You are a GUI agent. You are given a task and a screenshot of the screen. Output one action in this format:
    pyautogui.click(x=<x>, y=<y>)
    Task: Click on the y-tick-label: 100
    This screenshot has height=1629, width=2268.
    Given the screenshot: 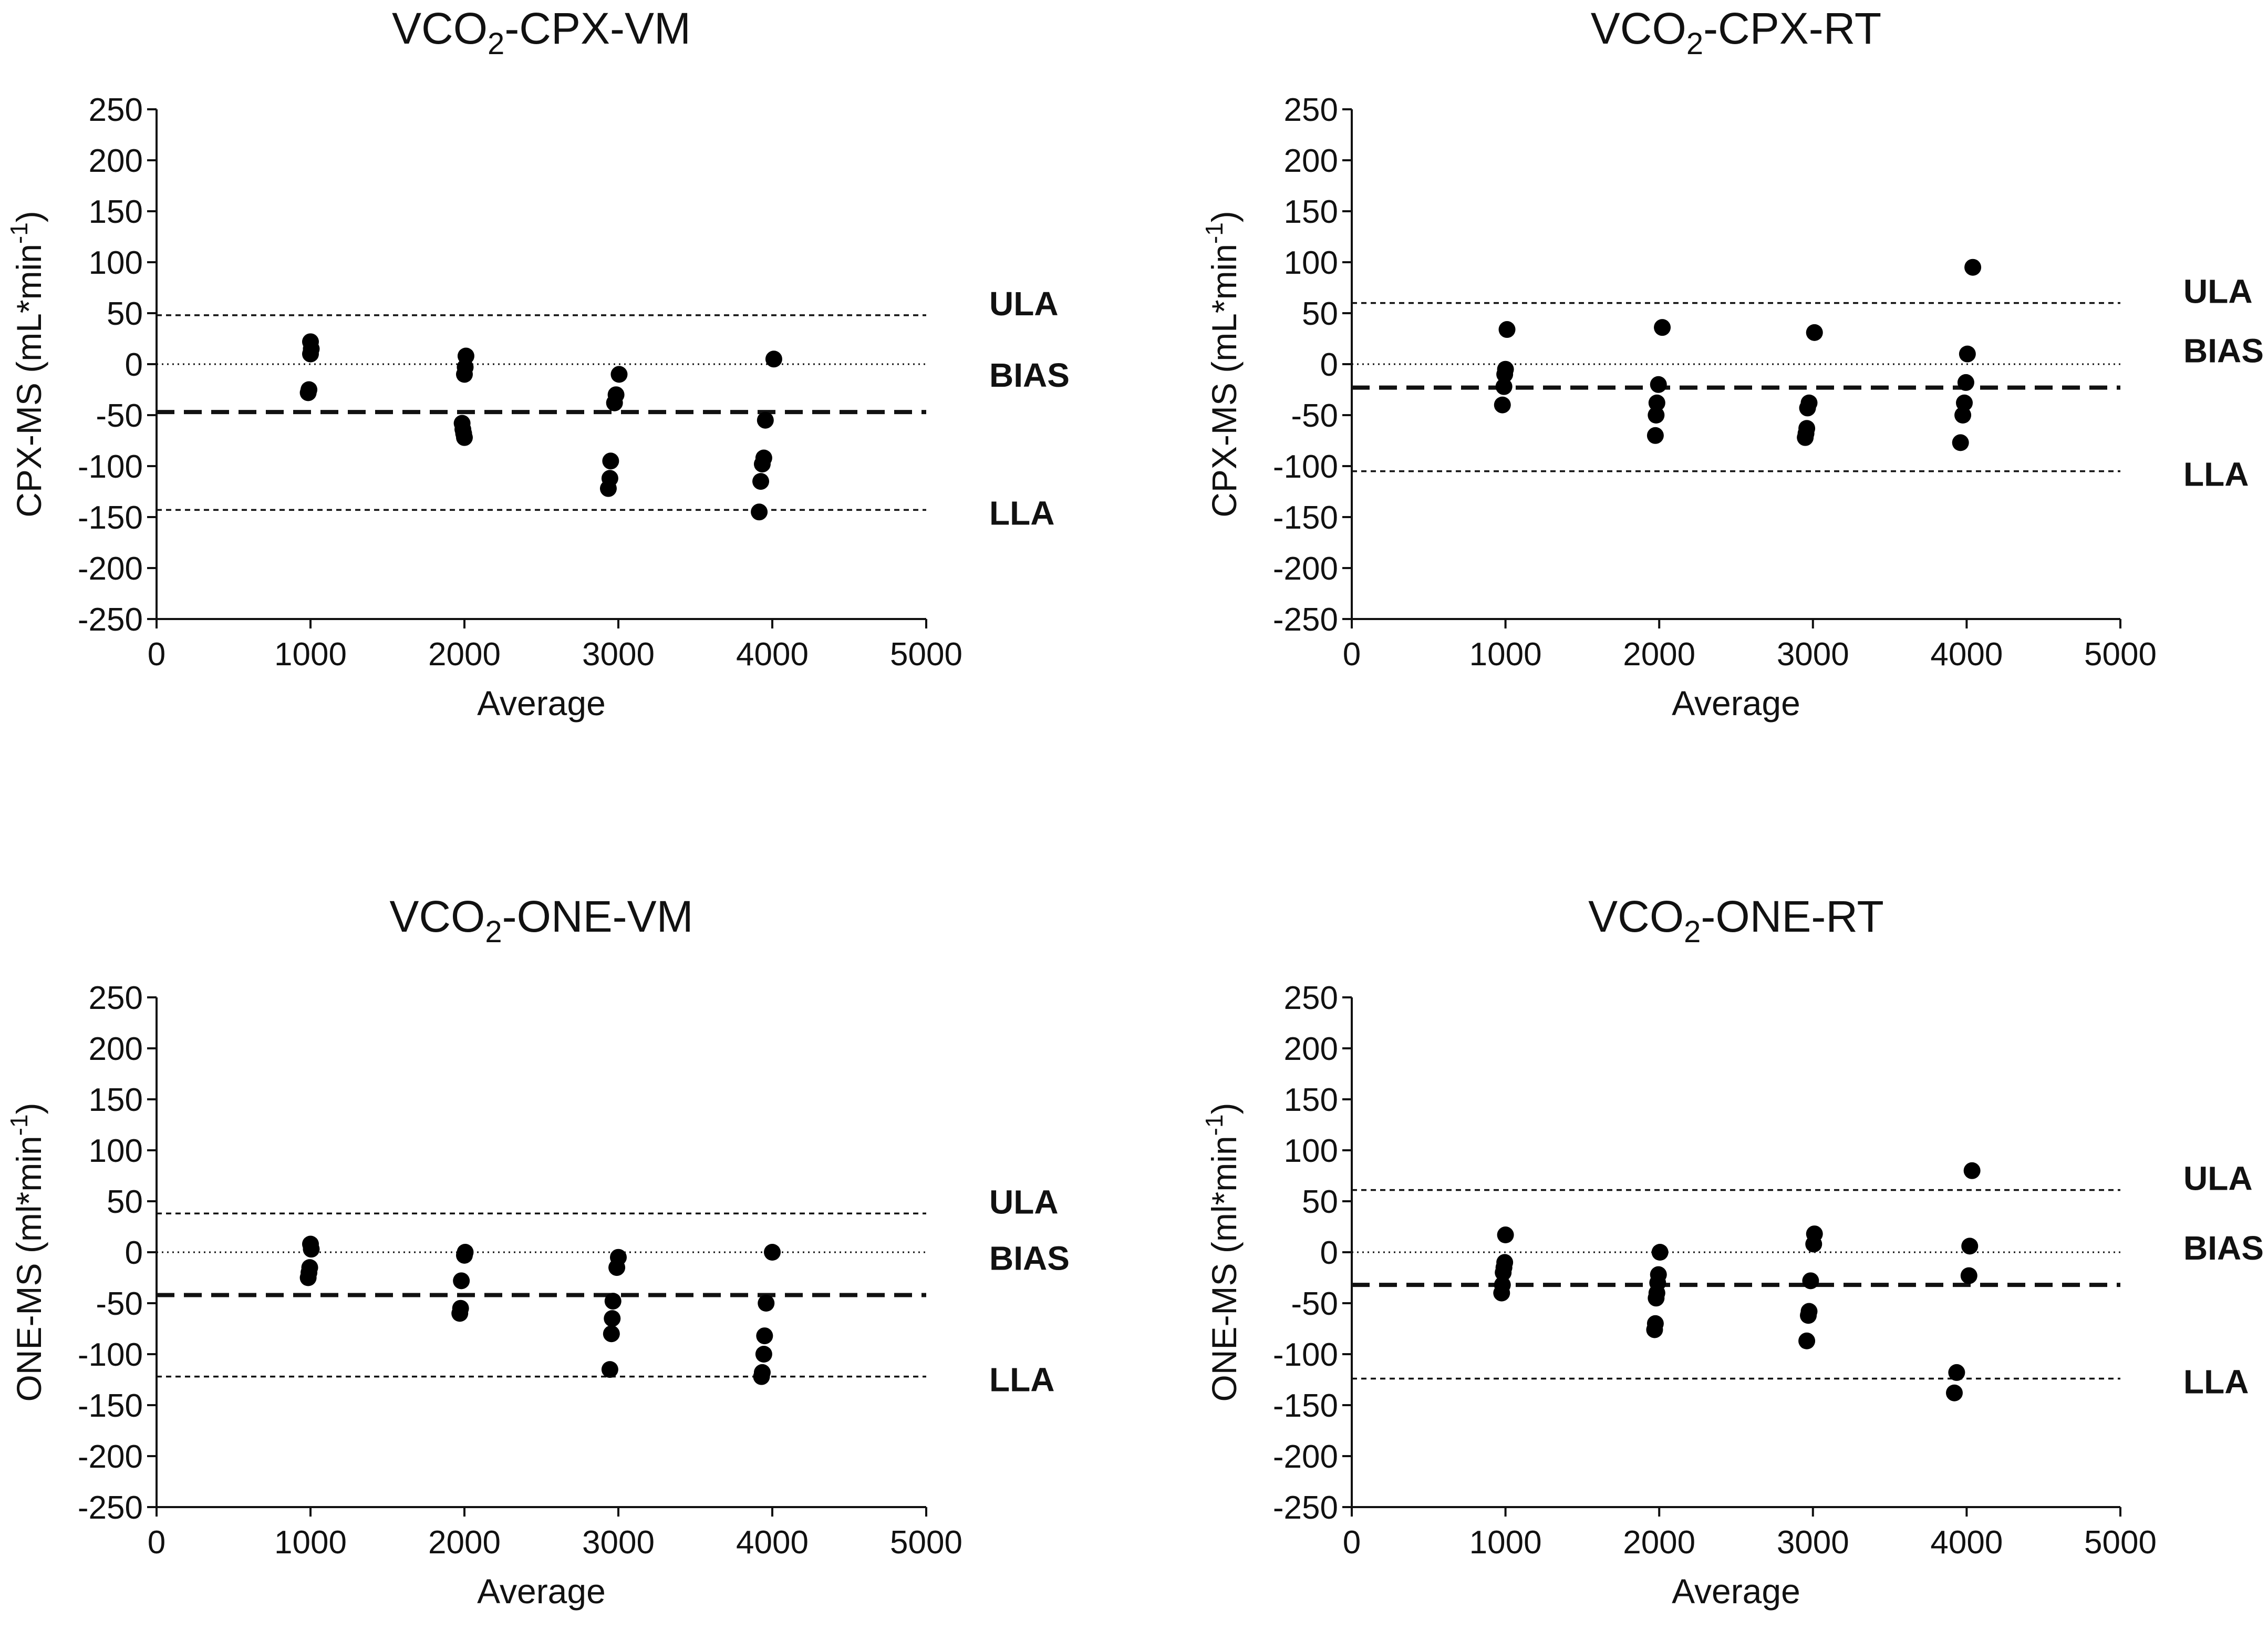 What is the action you would take?
    pyautogui.click(x=116, y=263)
    